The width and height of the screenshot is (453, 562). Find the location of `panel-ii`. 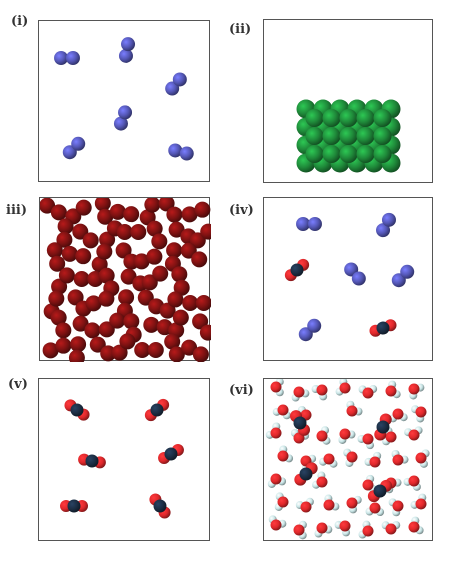

panel-ii is located at coordinates (348, 101).